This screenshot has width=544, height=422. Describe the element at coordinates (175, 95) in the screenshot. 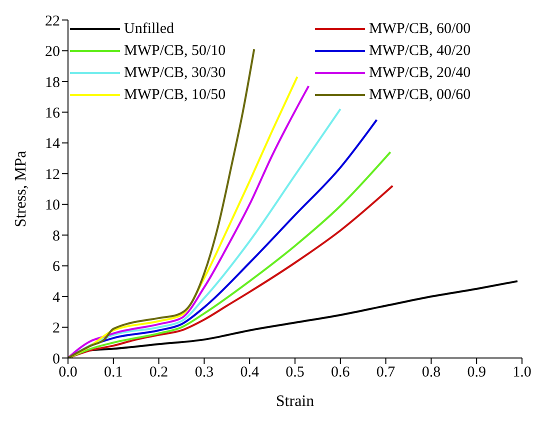

I see `legend-label: MWP/CB, 10/50` at that location.